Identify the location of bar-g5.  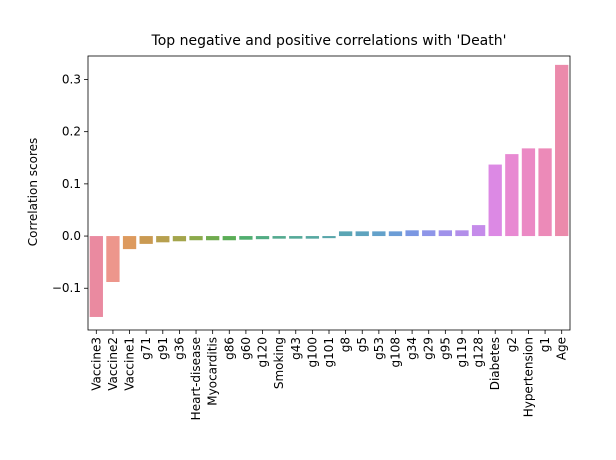
(362, 234).